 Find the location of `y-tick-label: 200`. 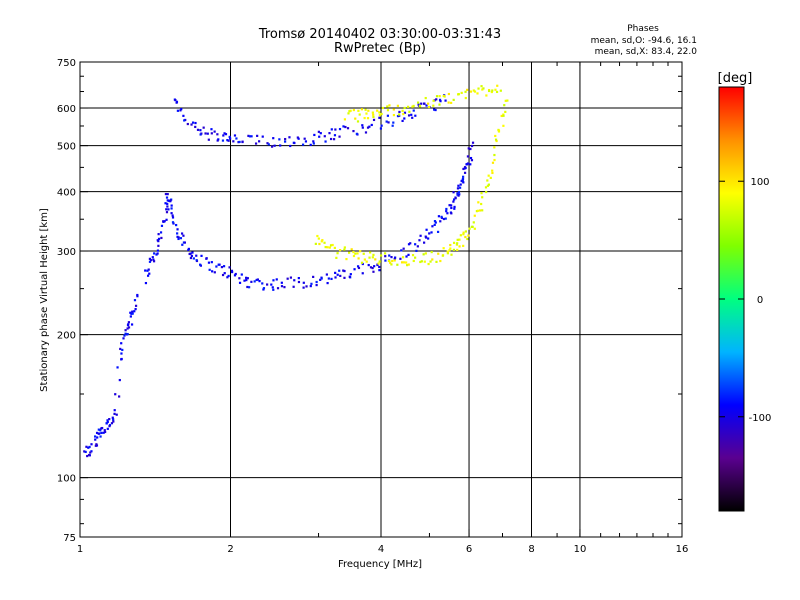

y-tick-label: 200 is located at coordinates (66, 336).